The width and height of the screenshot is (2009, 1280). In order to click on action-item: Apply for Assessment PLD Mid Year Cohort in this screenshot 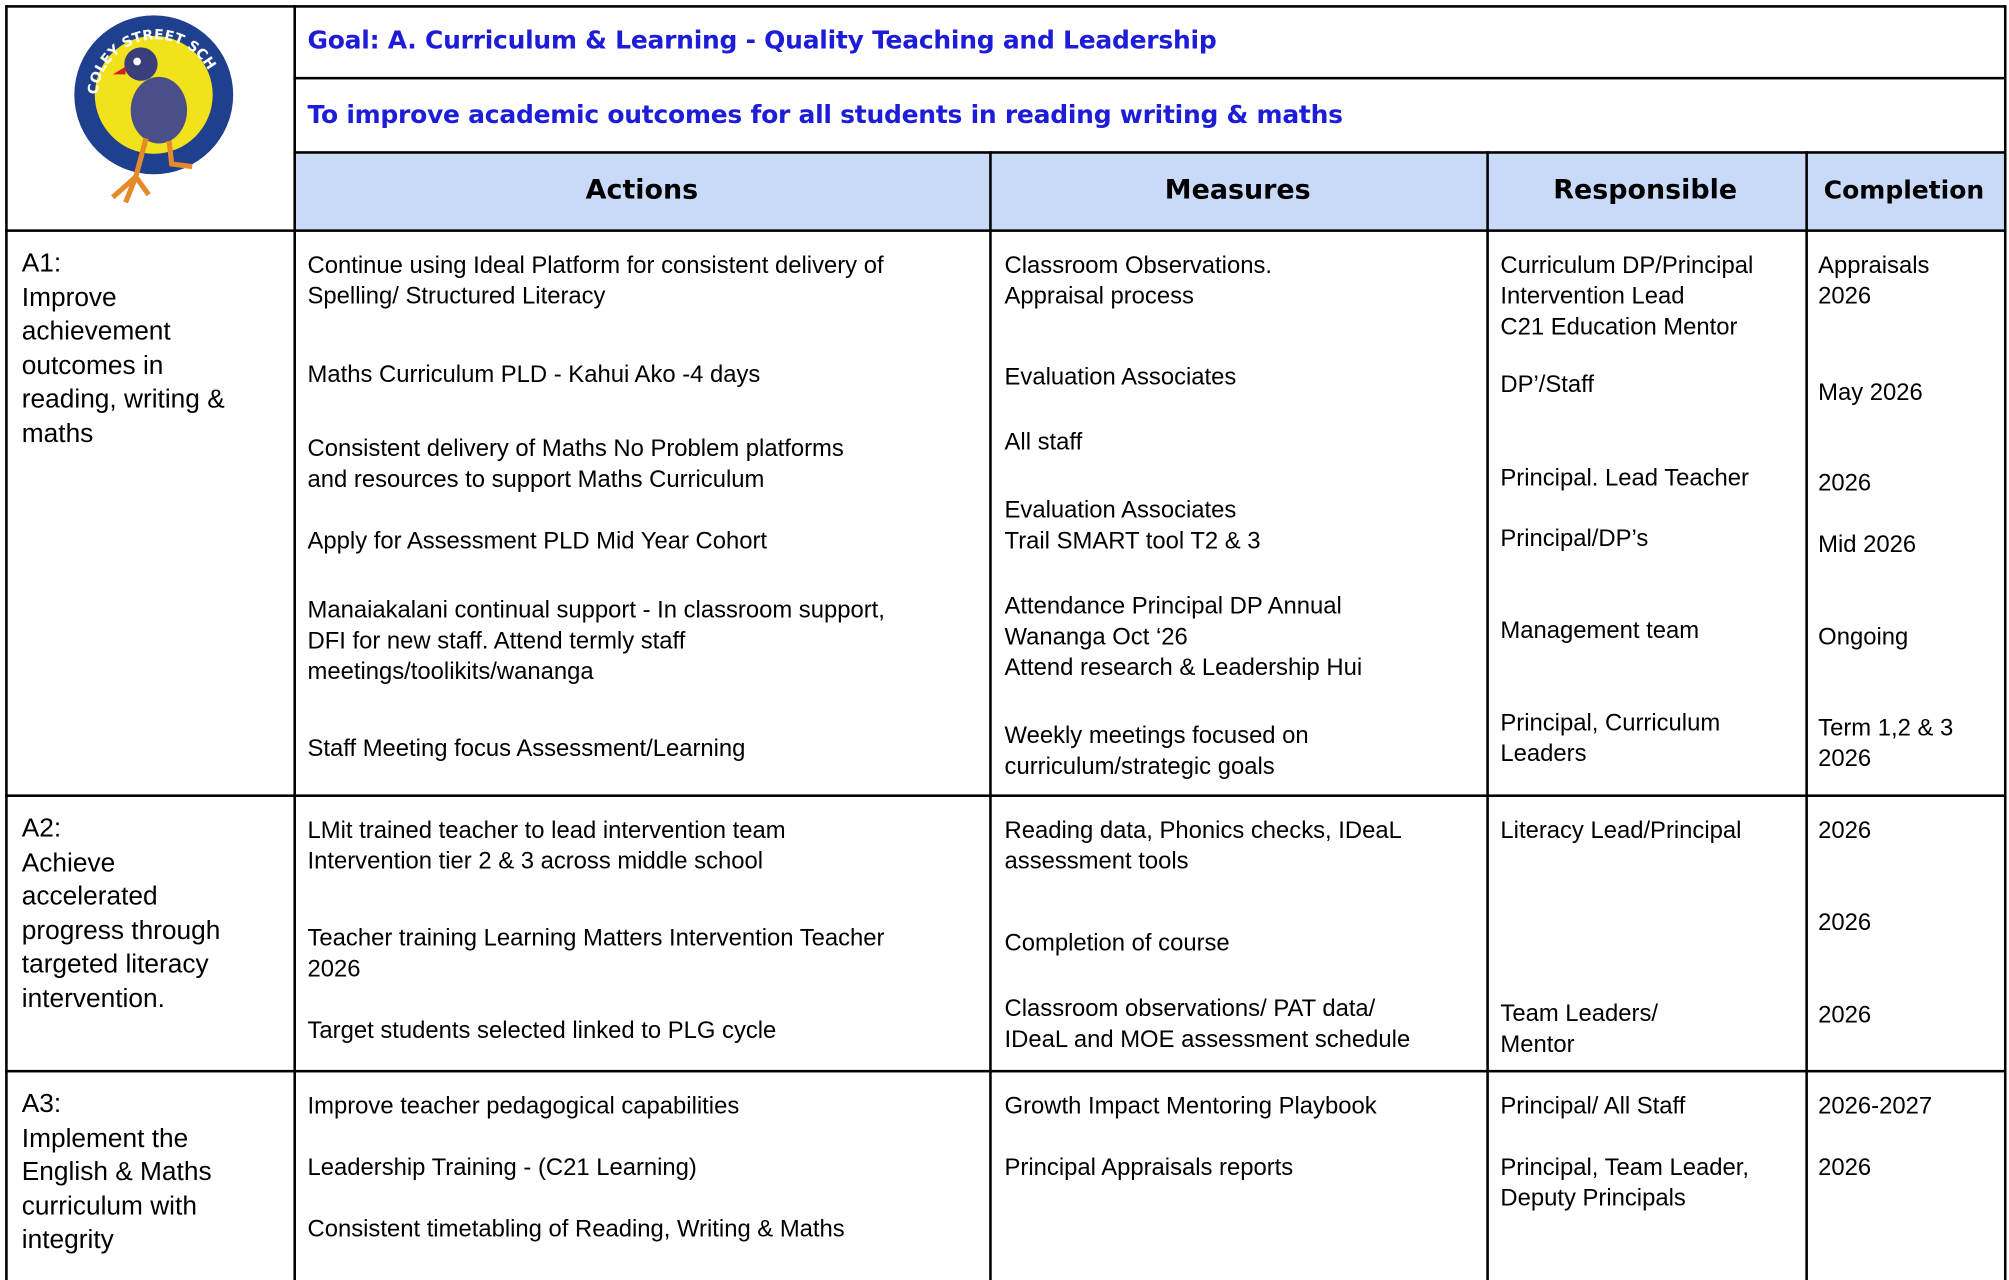, I will do `click(537, 540)`.